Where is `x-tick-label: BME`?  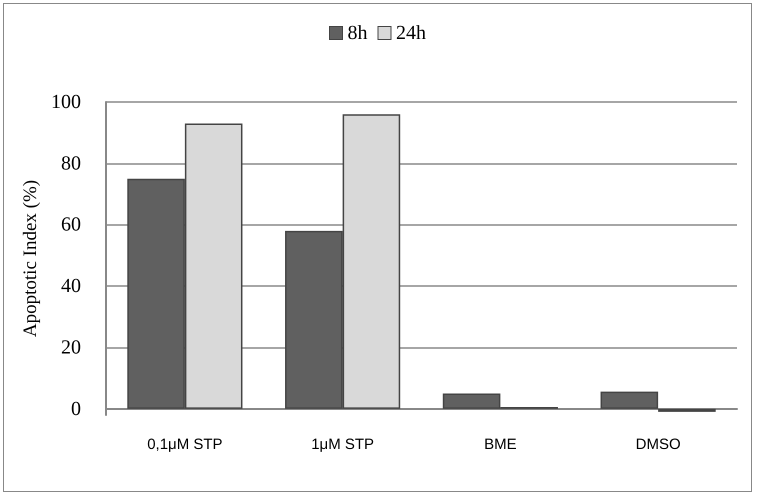
x-tick-label: BME is located at coordinates (500, 444).